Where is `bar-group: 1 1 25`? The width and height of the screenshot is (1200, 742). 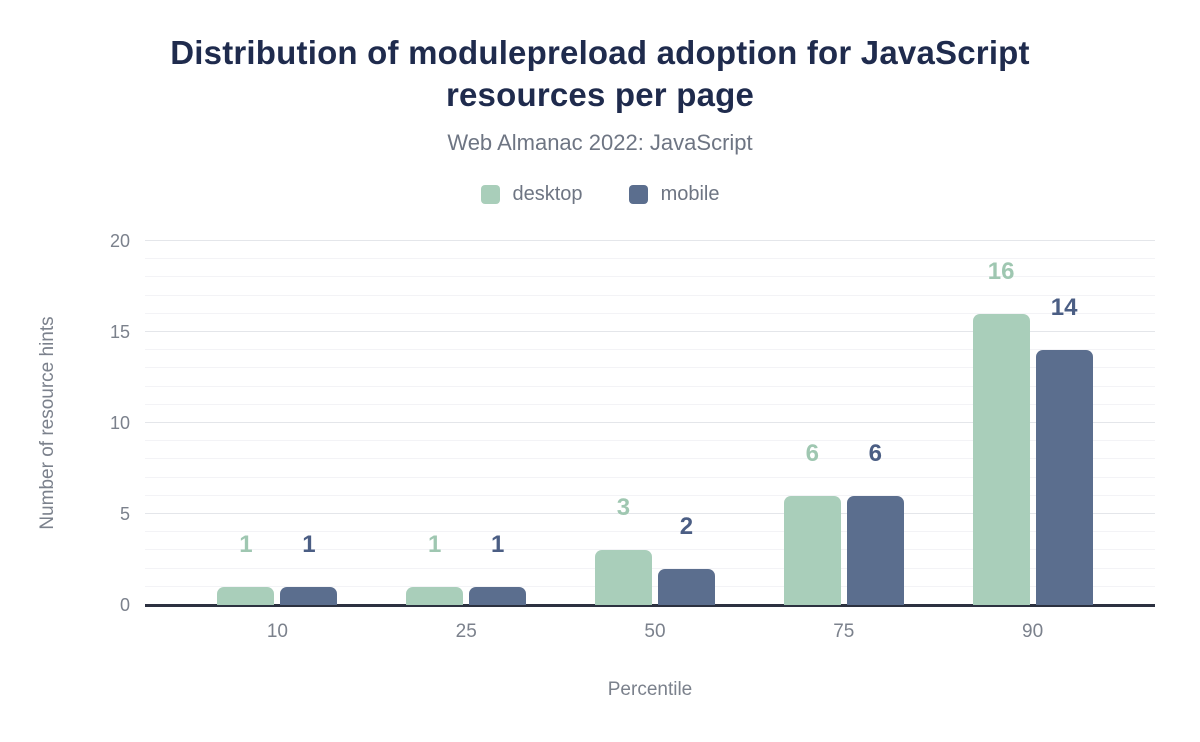
bar-group: 1 1 25 is located at coordinates (466, 441).